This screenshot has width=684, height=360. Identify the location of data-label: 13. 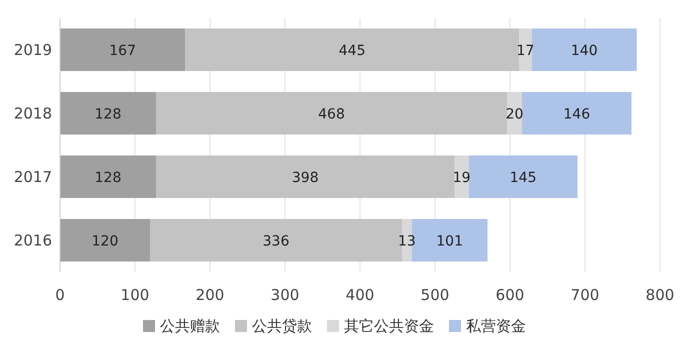
(407, 241).